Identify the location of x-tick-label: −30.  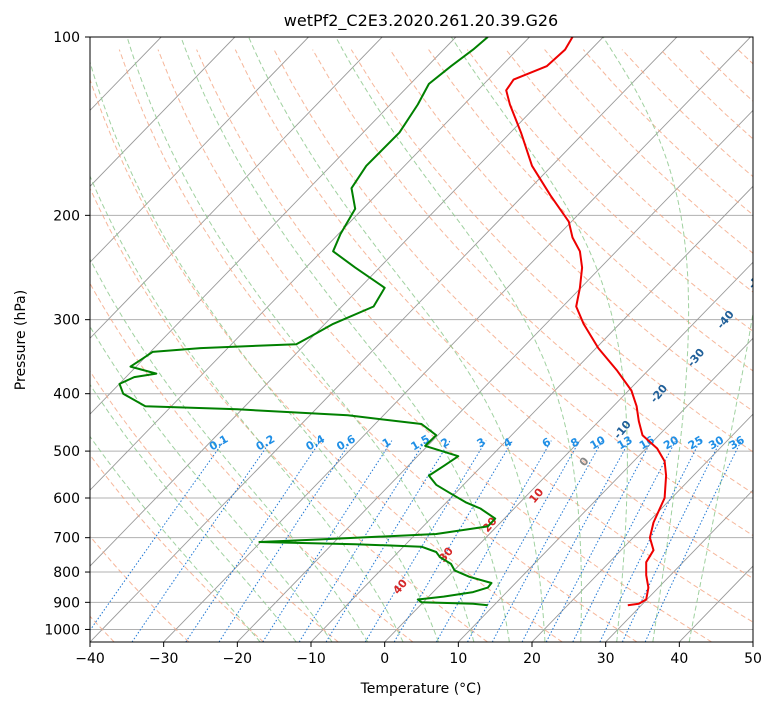
(164, 659).